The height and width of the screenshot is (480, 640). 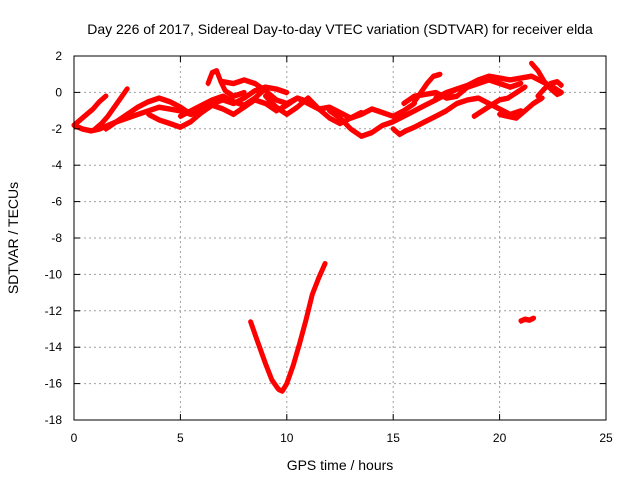 I want to click on y-tick-label: -18, so click(x=54, y=420).